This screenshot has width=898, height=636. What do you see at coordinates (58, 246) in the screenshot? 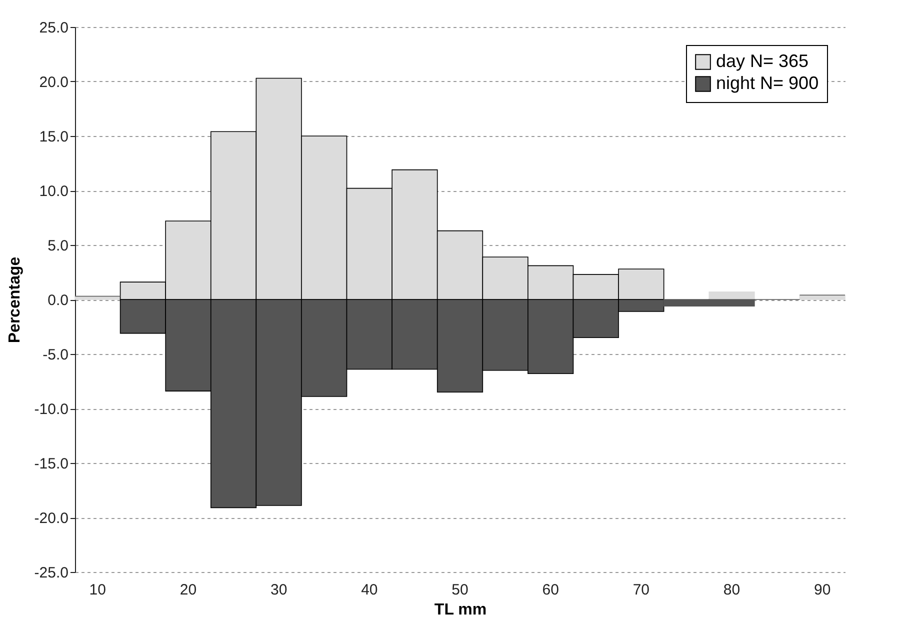
I see `y-tick-label: 5.0` at bounding box center [58, 246].